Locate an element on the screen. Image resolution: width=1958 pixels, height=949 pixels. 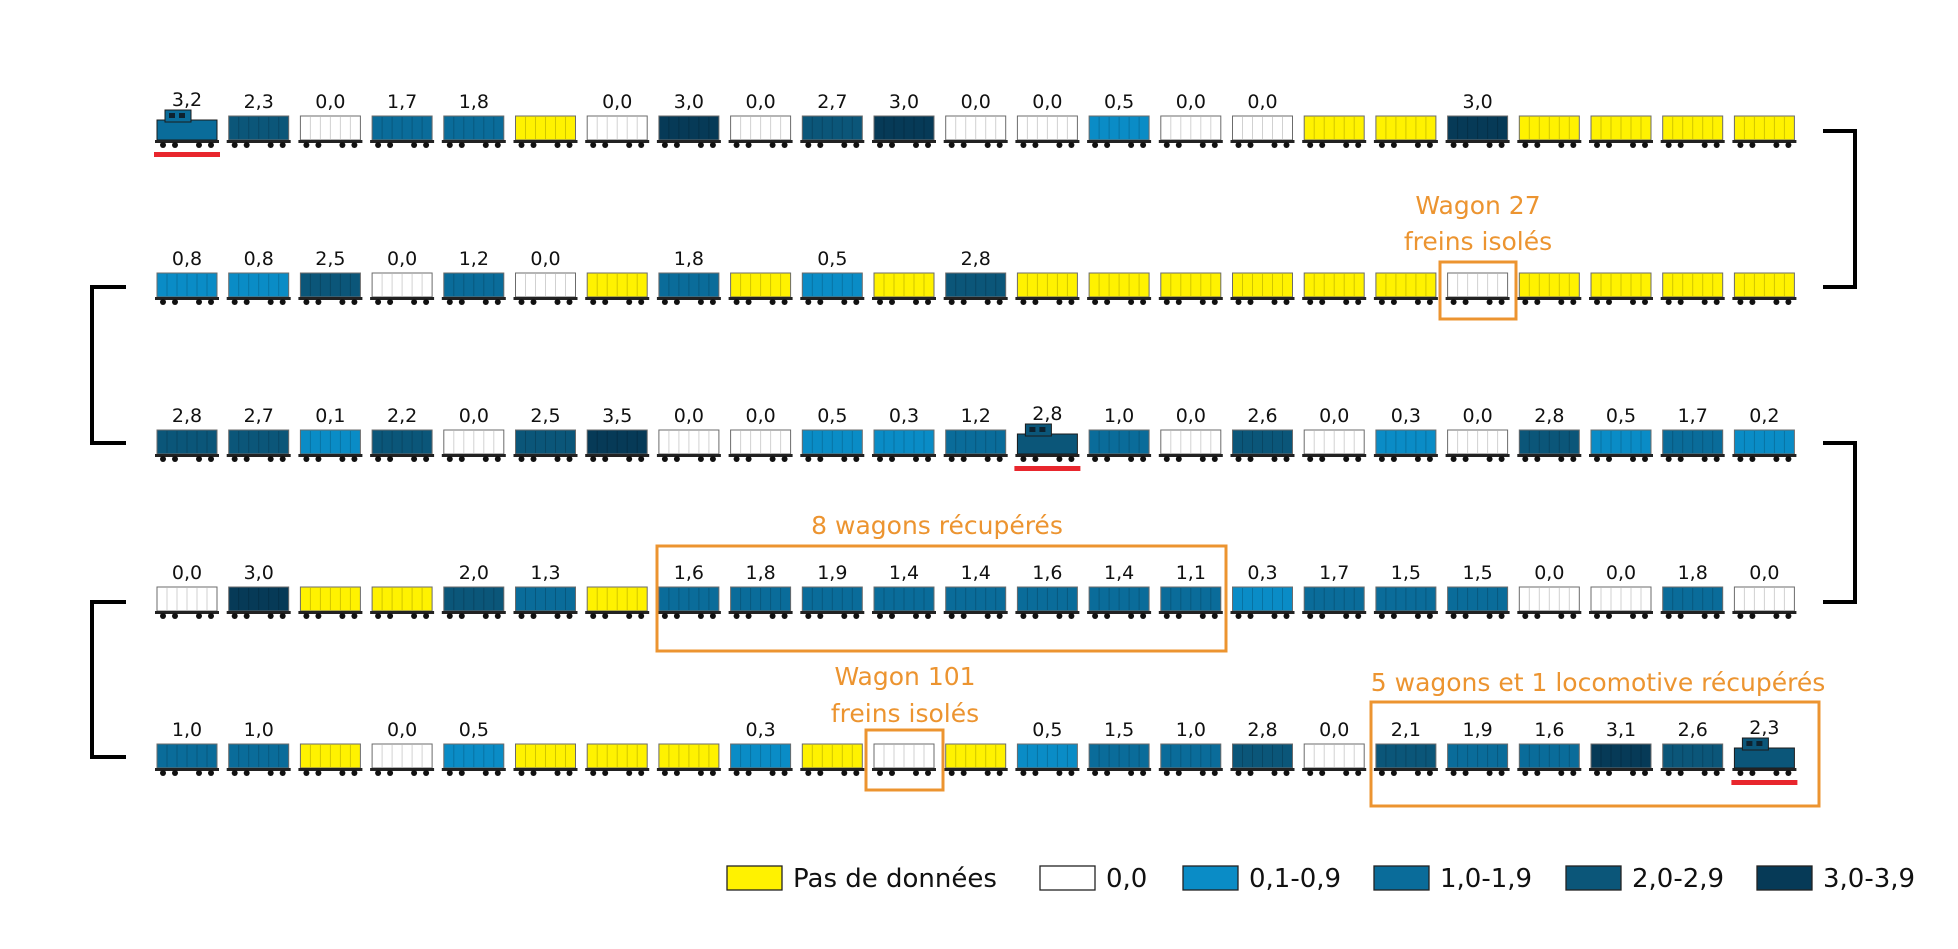
legend-swatch is located at coordinates (754, 878).